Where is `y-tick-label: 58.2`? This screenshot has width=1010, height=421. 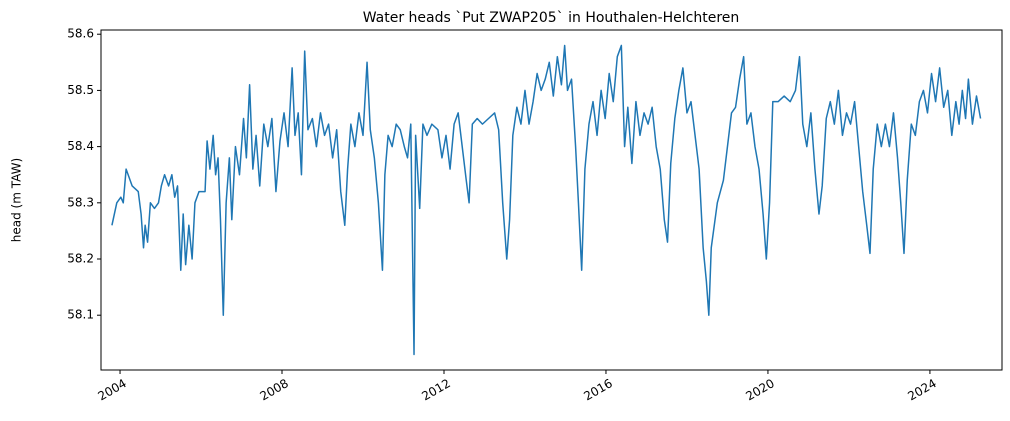
y-tick-label: 58.2 is located at coordinates (80, 259).